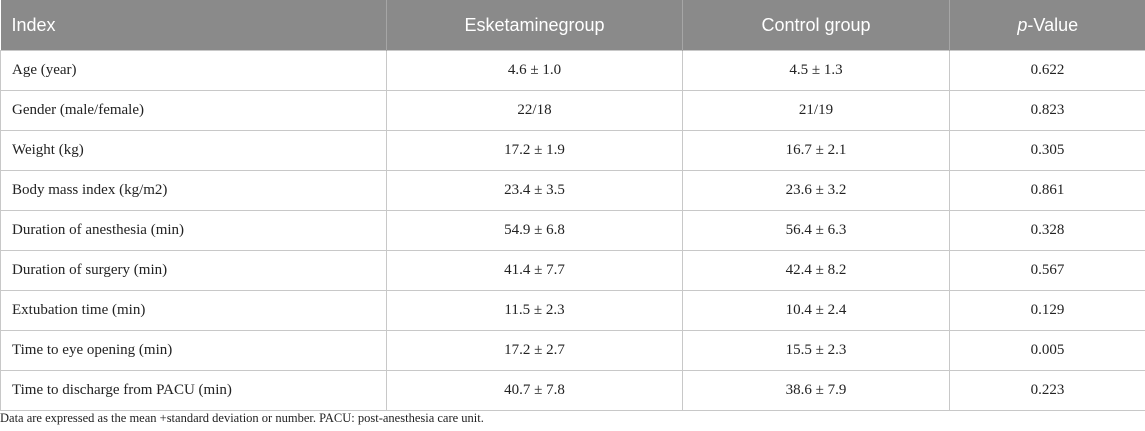 The image size is (1145, 431). Describe the element at coordinates (193, 25) in the screenshot. I see `header-index: Index` at that location.